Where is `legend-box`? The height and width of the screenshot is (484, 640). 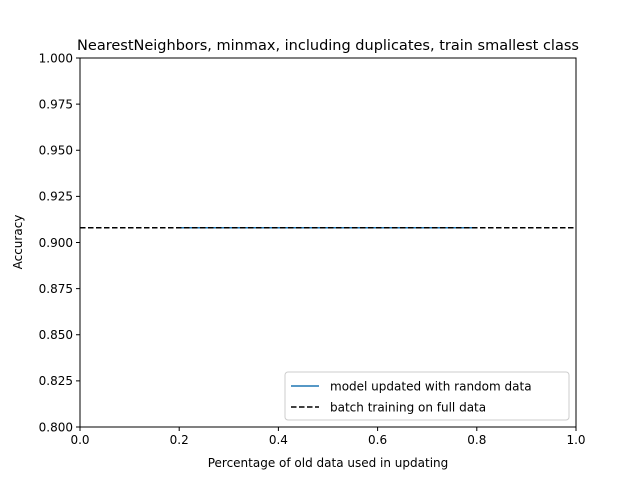 legend-box is located at coordinates (427, 396).